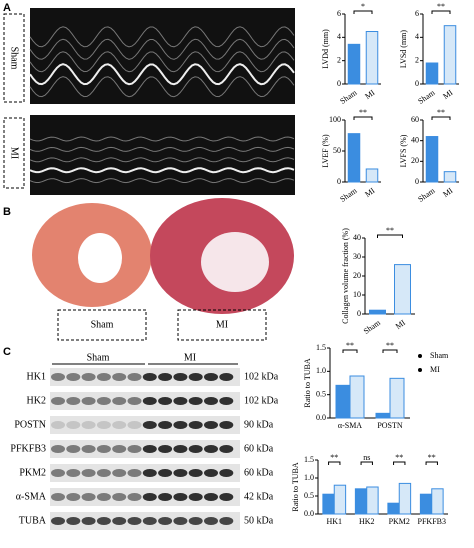 This screenshot has width=474, height=548. What do you see at coordinates (403, 49) in the screenshot?
I see `y-axis-label: LVSd (mm)` at bounding box center [403, 49].